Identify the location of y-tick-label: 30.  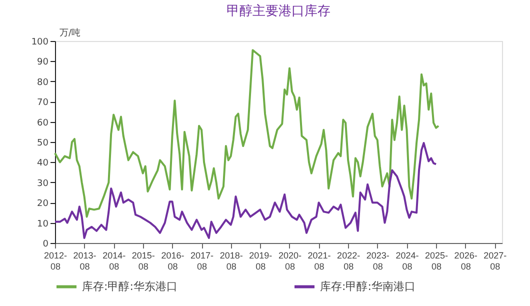
(43, 183).